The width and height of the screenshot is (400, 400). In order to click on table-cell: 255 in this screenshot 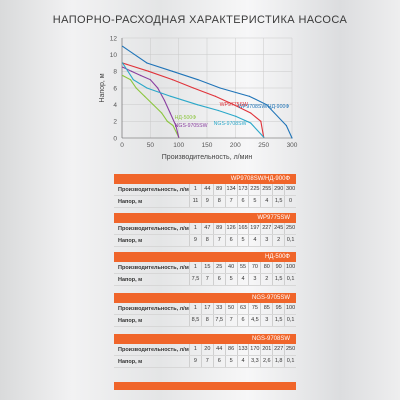, I will do `click(266, 189)`.